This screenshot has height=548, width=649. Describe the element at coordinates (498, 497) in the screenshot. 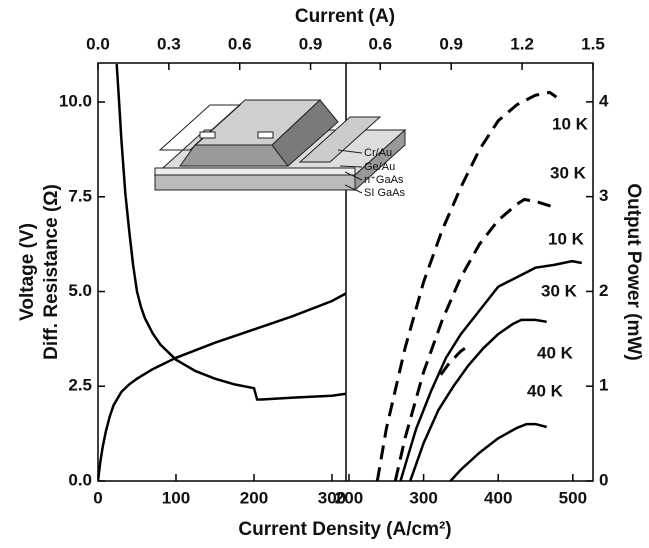

I see `x-tick-label: 400` at that location.